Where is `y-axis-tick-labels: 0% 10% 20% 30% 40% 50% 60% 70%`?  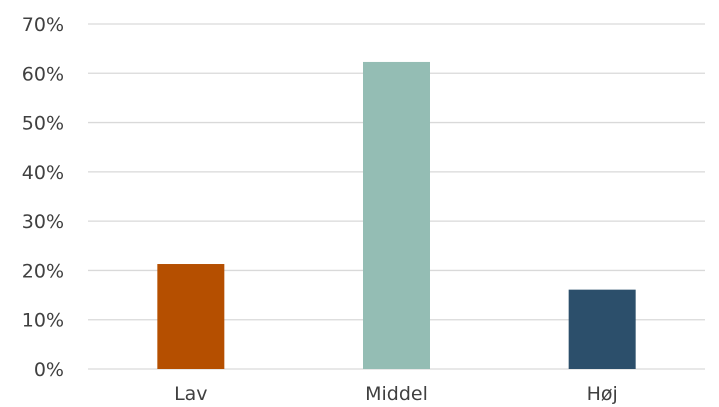
y-axis-tick-labels: 0% 10% 20% 30% 40% 50% 60% 70% is located at coordinates (43, 197).